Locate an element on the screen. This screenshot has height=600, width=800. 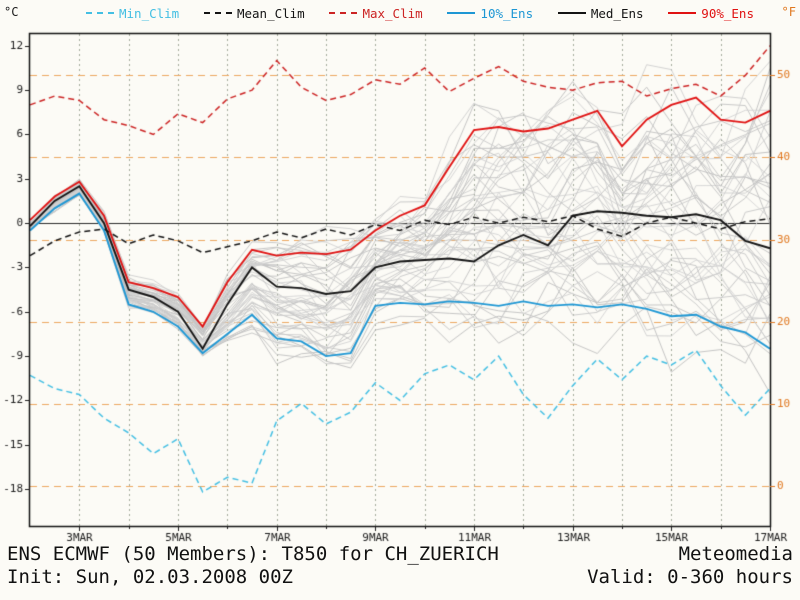
max-clim-line-sample is located at coordinates (343, 13).